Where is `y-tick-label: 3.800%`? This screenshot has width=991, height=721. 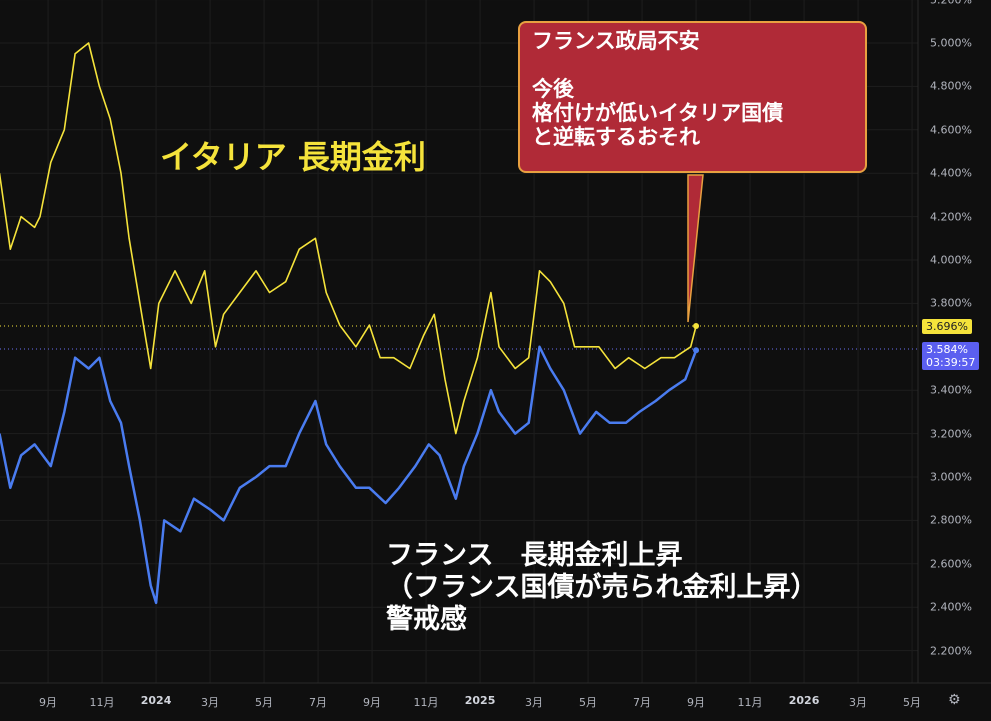
y-tick-label: 3.800% is located at coordinates (951, 303).